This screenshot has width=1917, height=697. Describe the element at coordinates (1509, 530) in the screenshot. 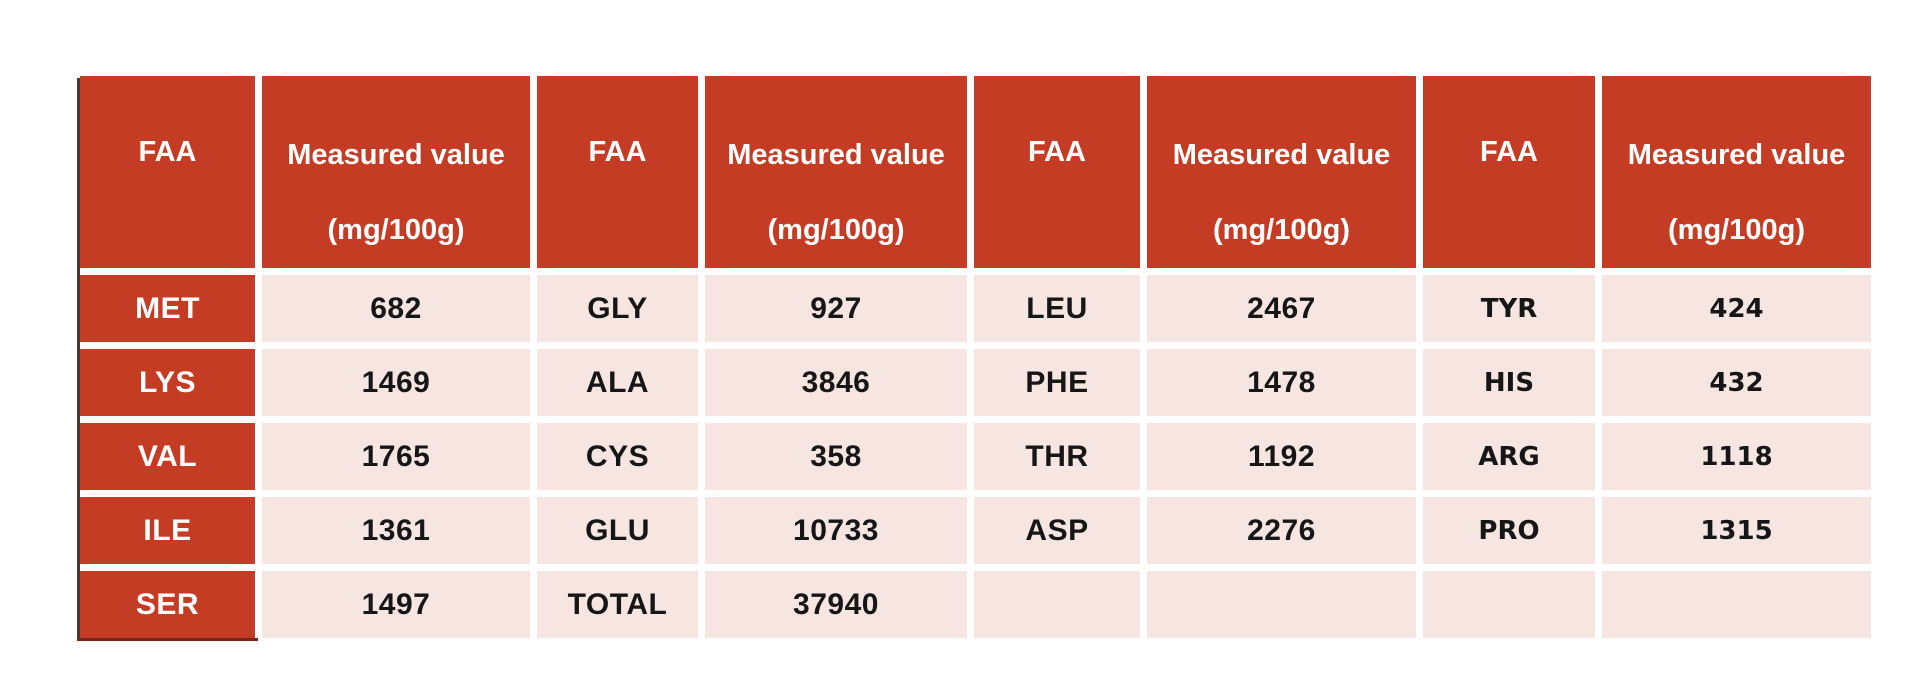

I see `faa-cell-pro: PRO` at that location.